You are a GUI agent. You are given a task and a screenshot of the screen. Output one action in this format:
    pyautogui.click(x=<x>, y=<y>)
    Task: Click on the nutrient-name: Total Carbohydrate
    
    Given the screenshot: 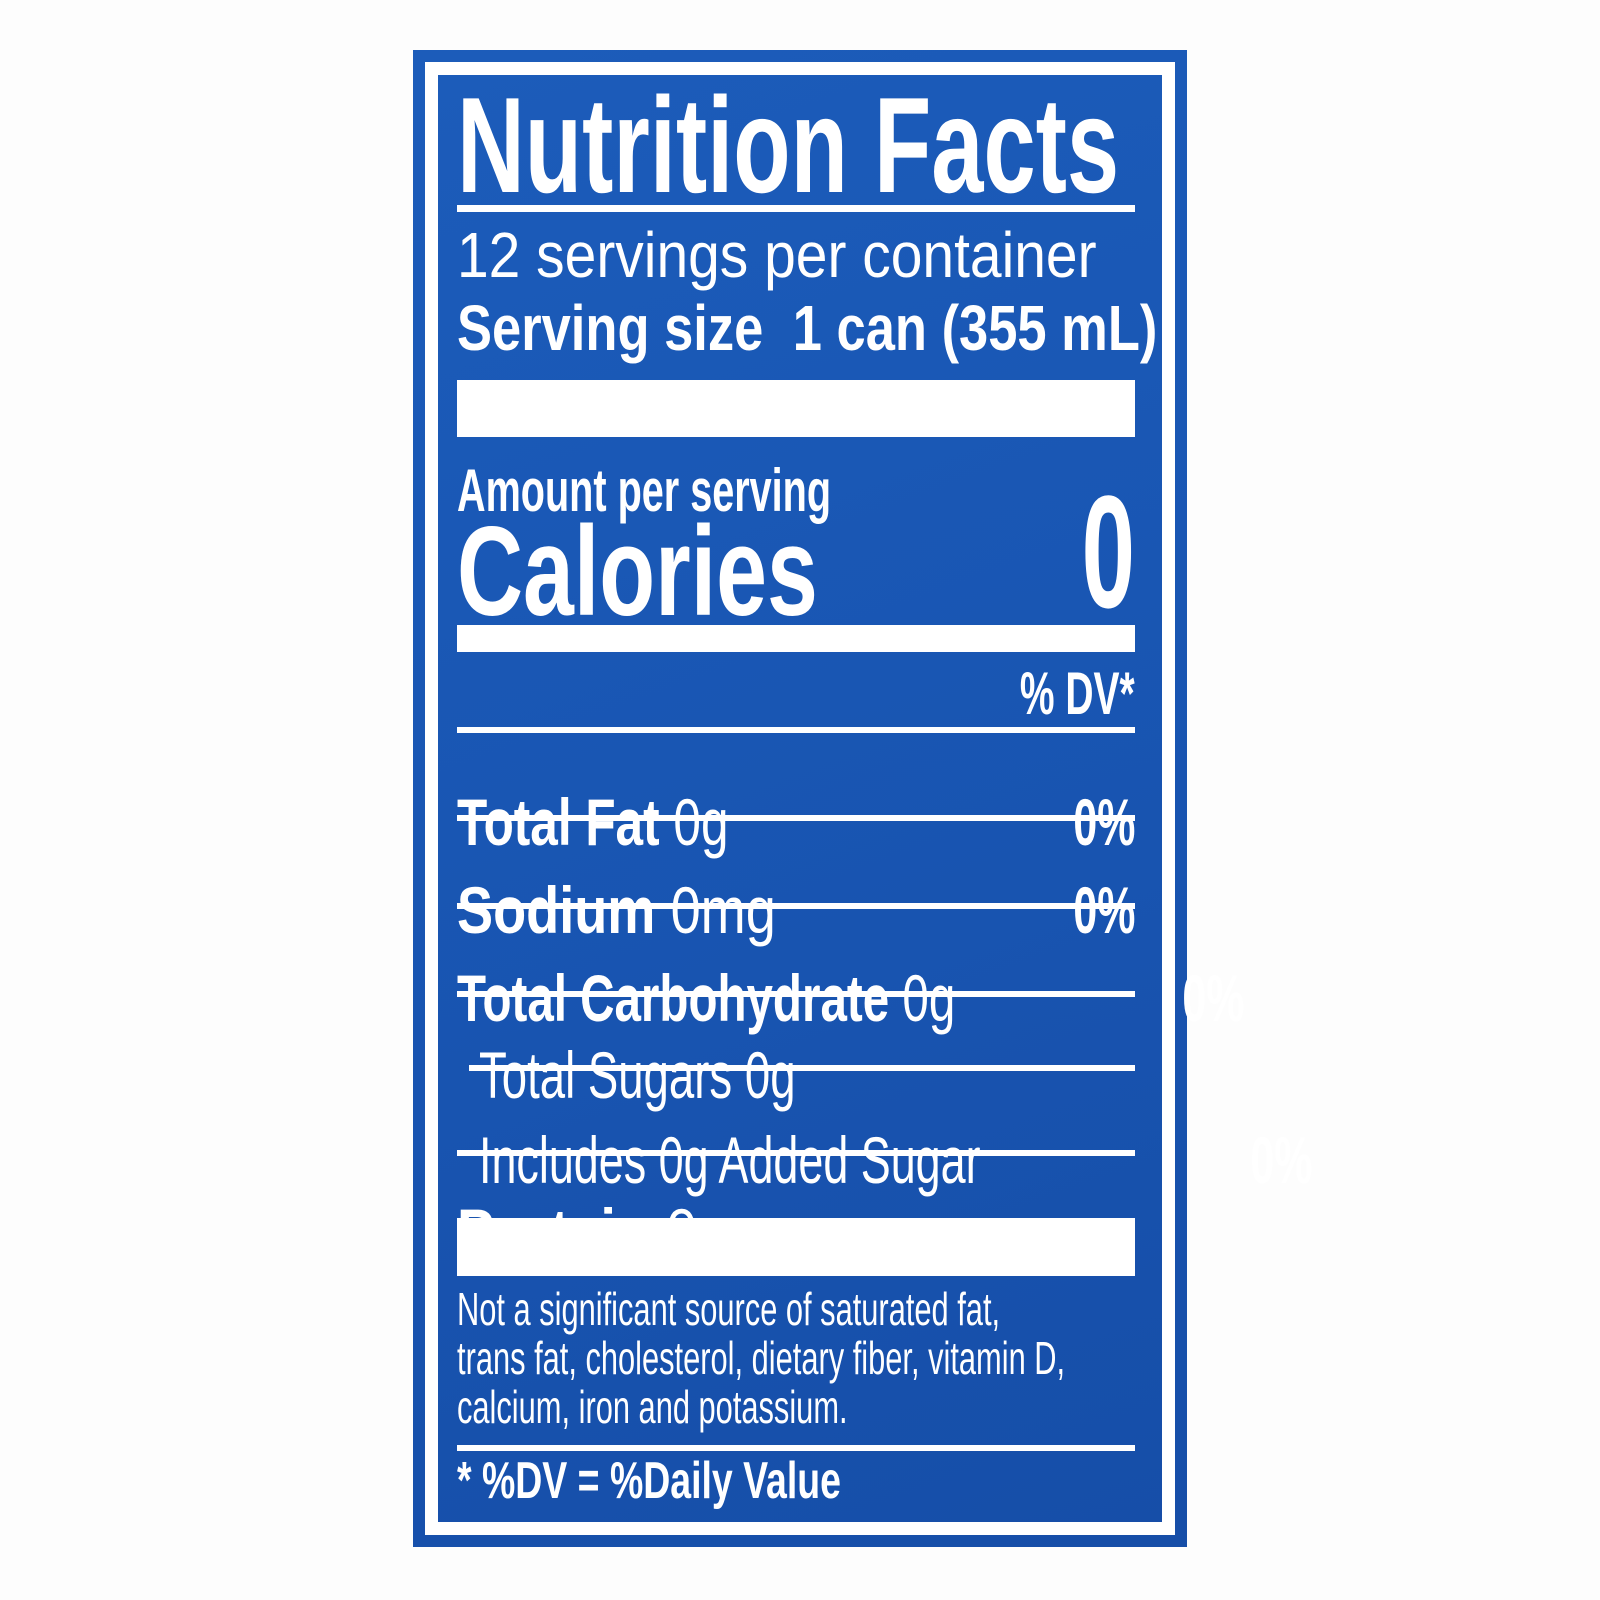 What is the action you would take?
    pyautogui.click(x=673, y=998)
    